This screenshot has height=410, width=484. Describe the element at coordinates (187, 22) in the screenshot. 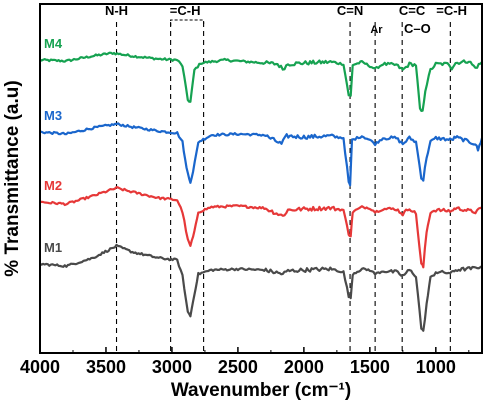

I see `band-bracket` at that location.